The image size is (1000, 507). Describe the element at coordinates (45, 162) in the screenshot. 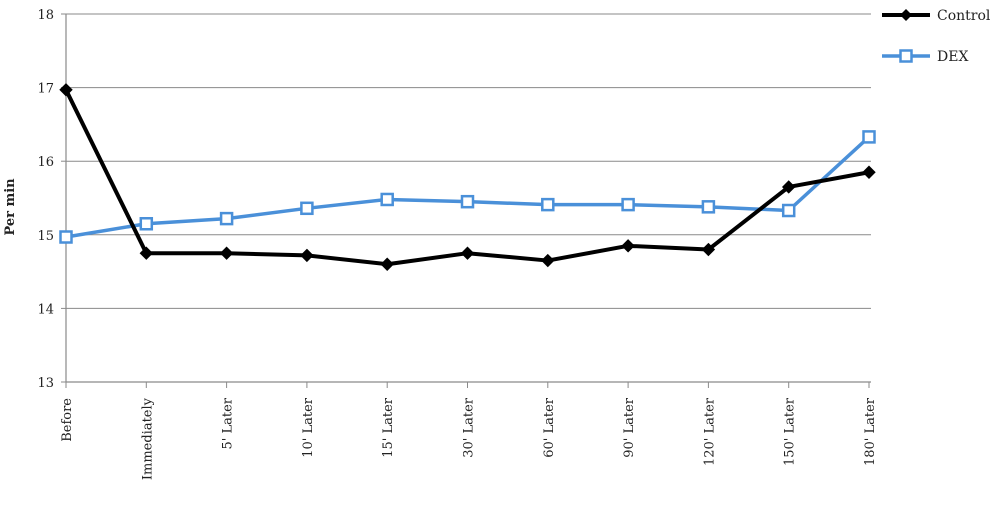

I see `y-tick-label: 16` at that location.